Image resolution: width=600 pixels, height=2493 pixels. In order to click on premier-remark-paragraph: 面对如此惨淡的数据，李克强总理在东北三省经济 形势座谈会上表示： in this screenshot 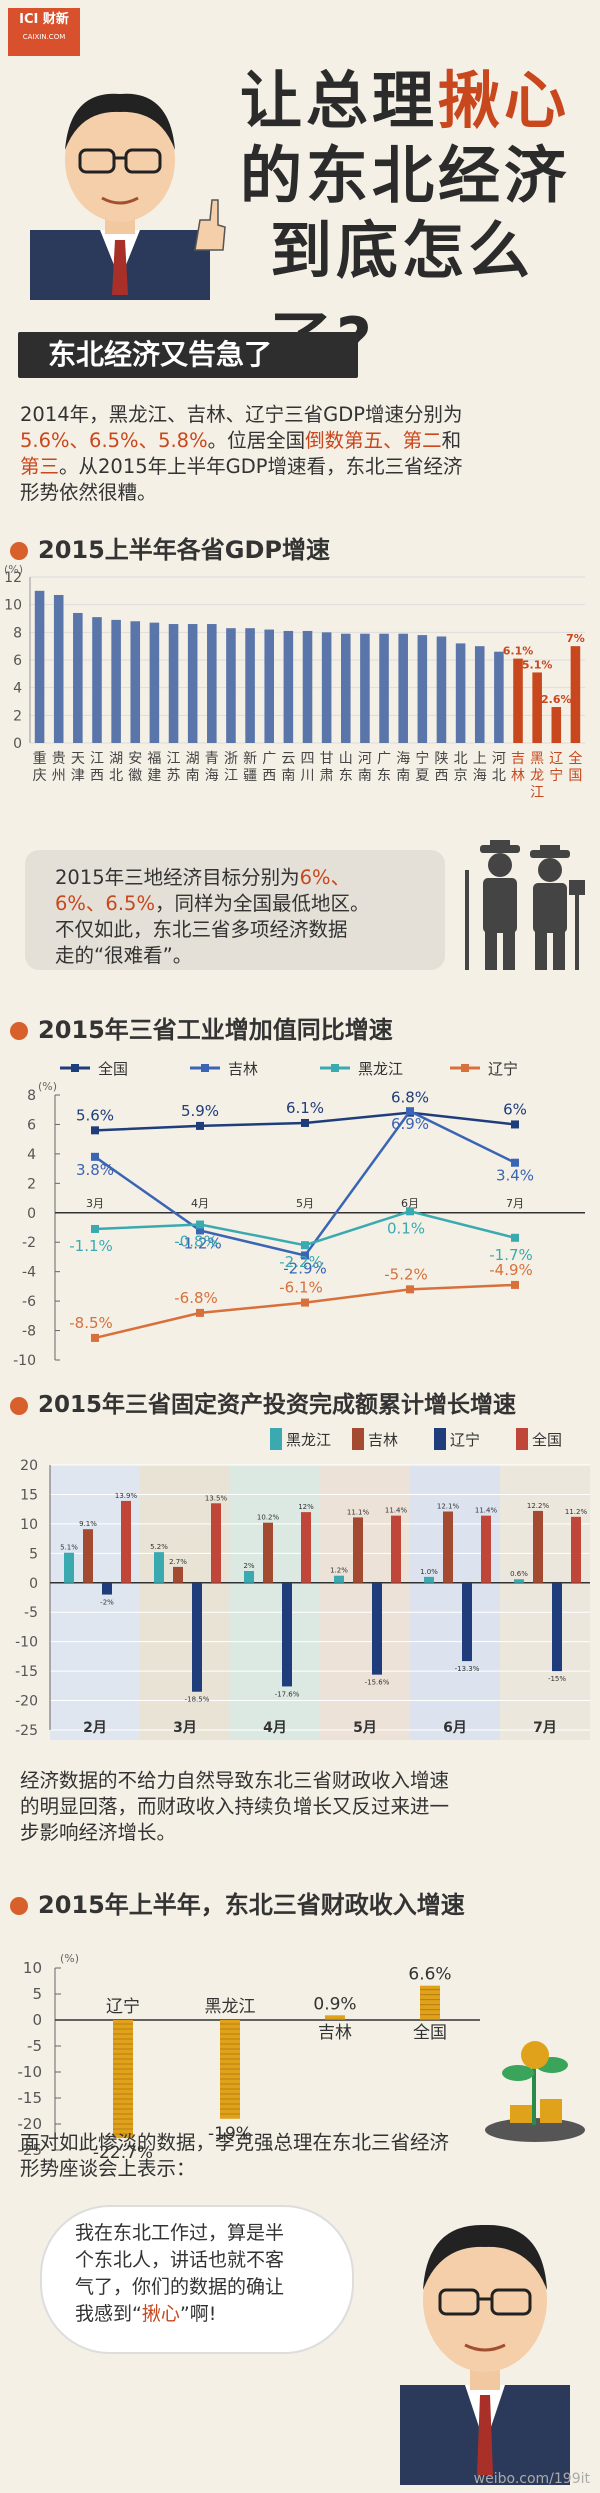, I will do `click(235, 2155)`.